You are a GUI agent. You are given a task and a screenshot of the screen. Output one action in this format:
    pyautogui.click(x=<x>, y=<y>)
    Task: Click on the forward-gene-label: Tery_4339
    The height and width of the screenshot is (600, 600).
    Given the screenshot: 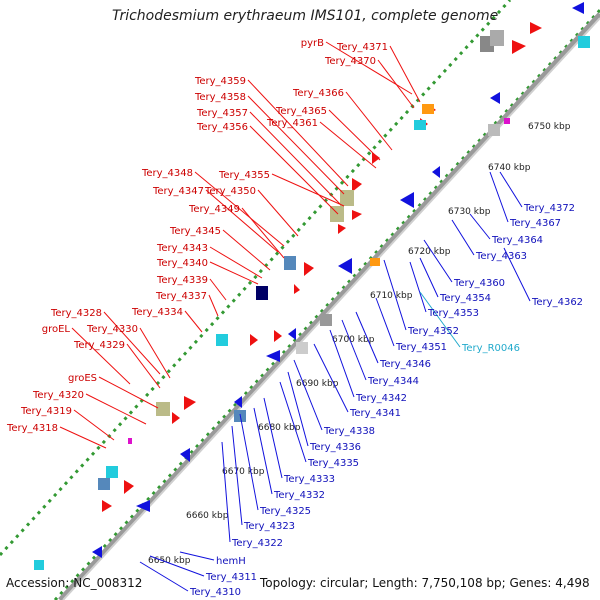 What is the action you would take?
    pyautogui.click(x=182, y=280)
    